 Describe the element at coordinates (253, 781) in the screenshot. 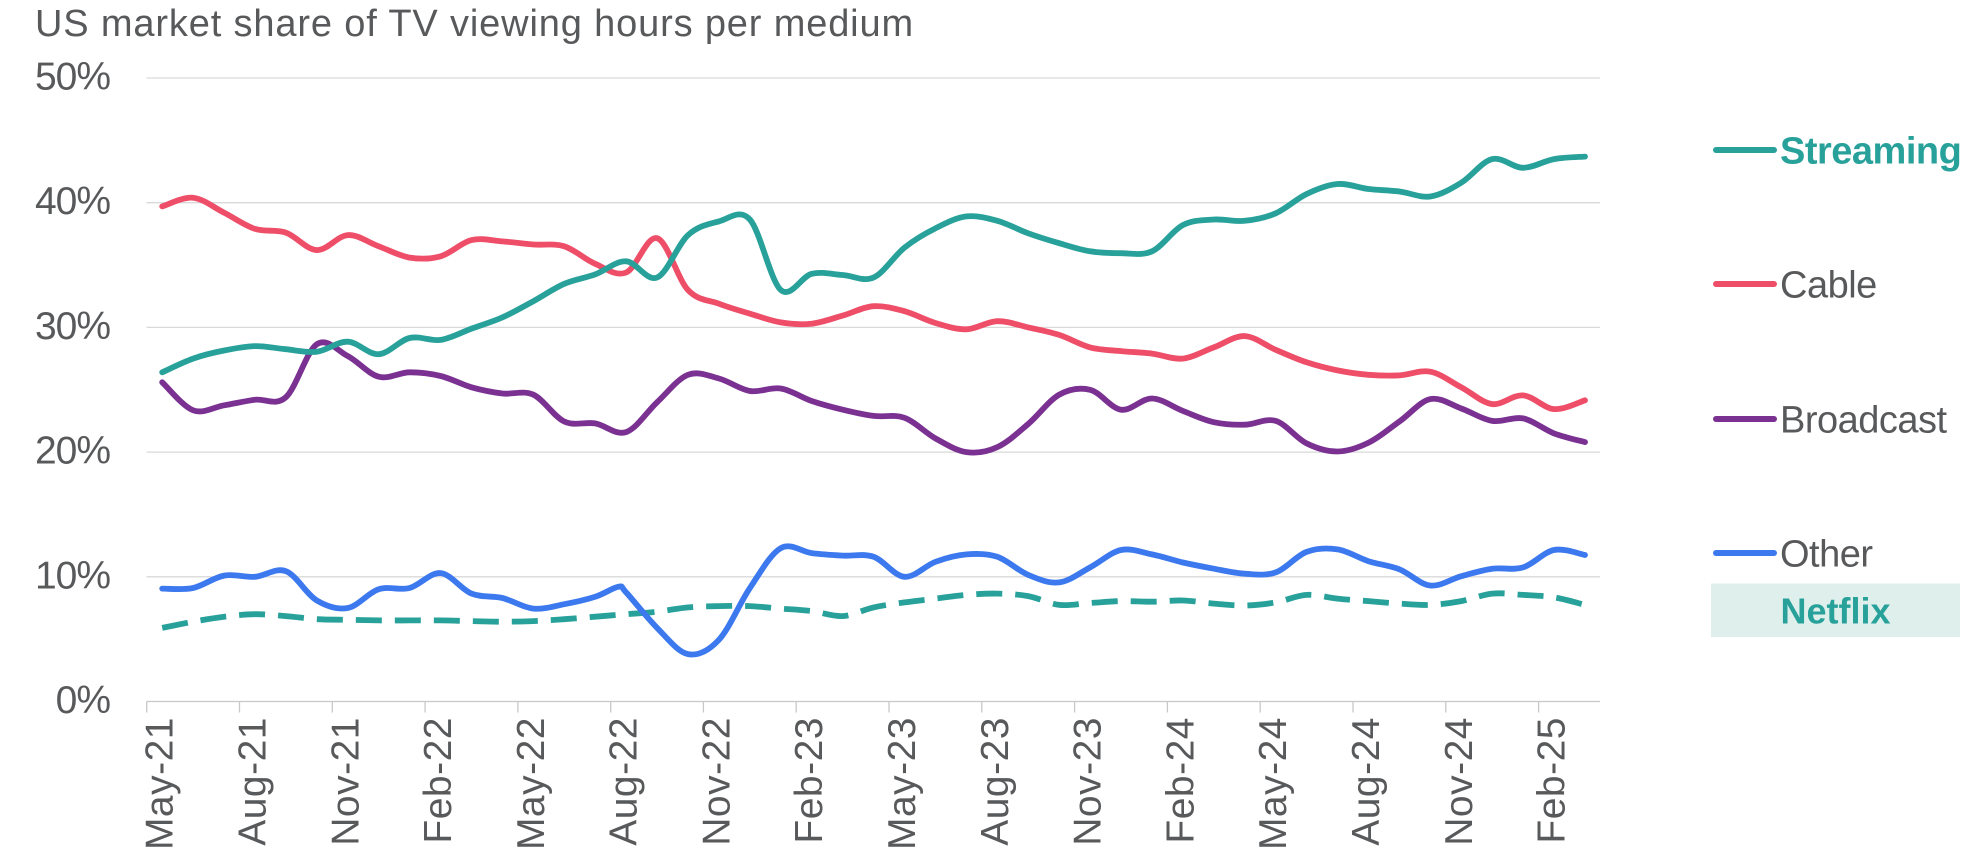

I see `svg-text: Aug-21` at that location.